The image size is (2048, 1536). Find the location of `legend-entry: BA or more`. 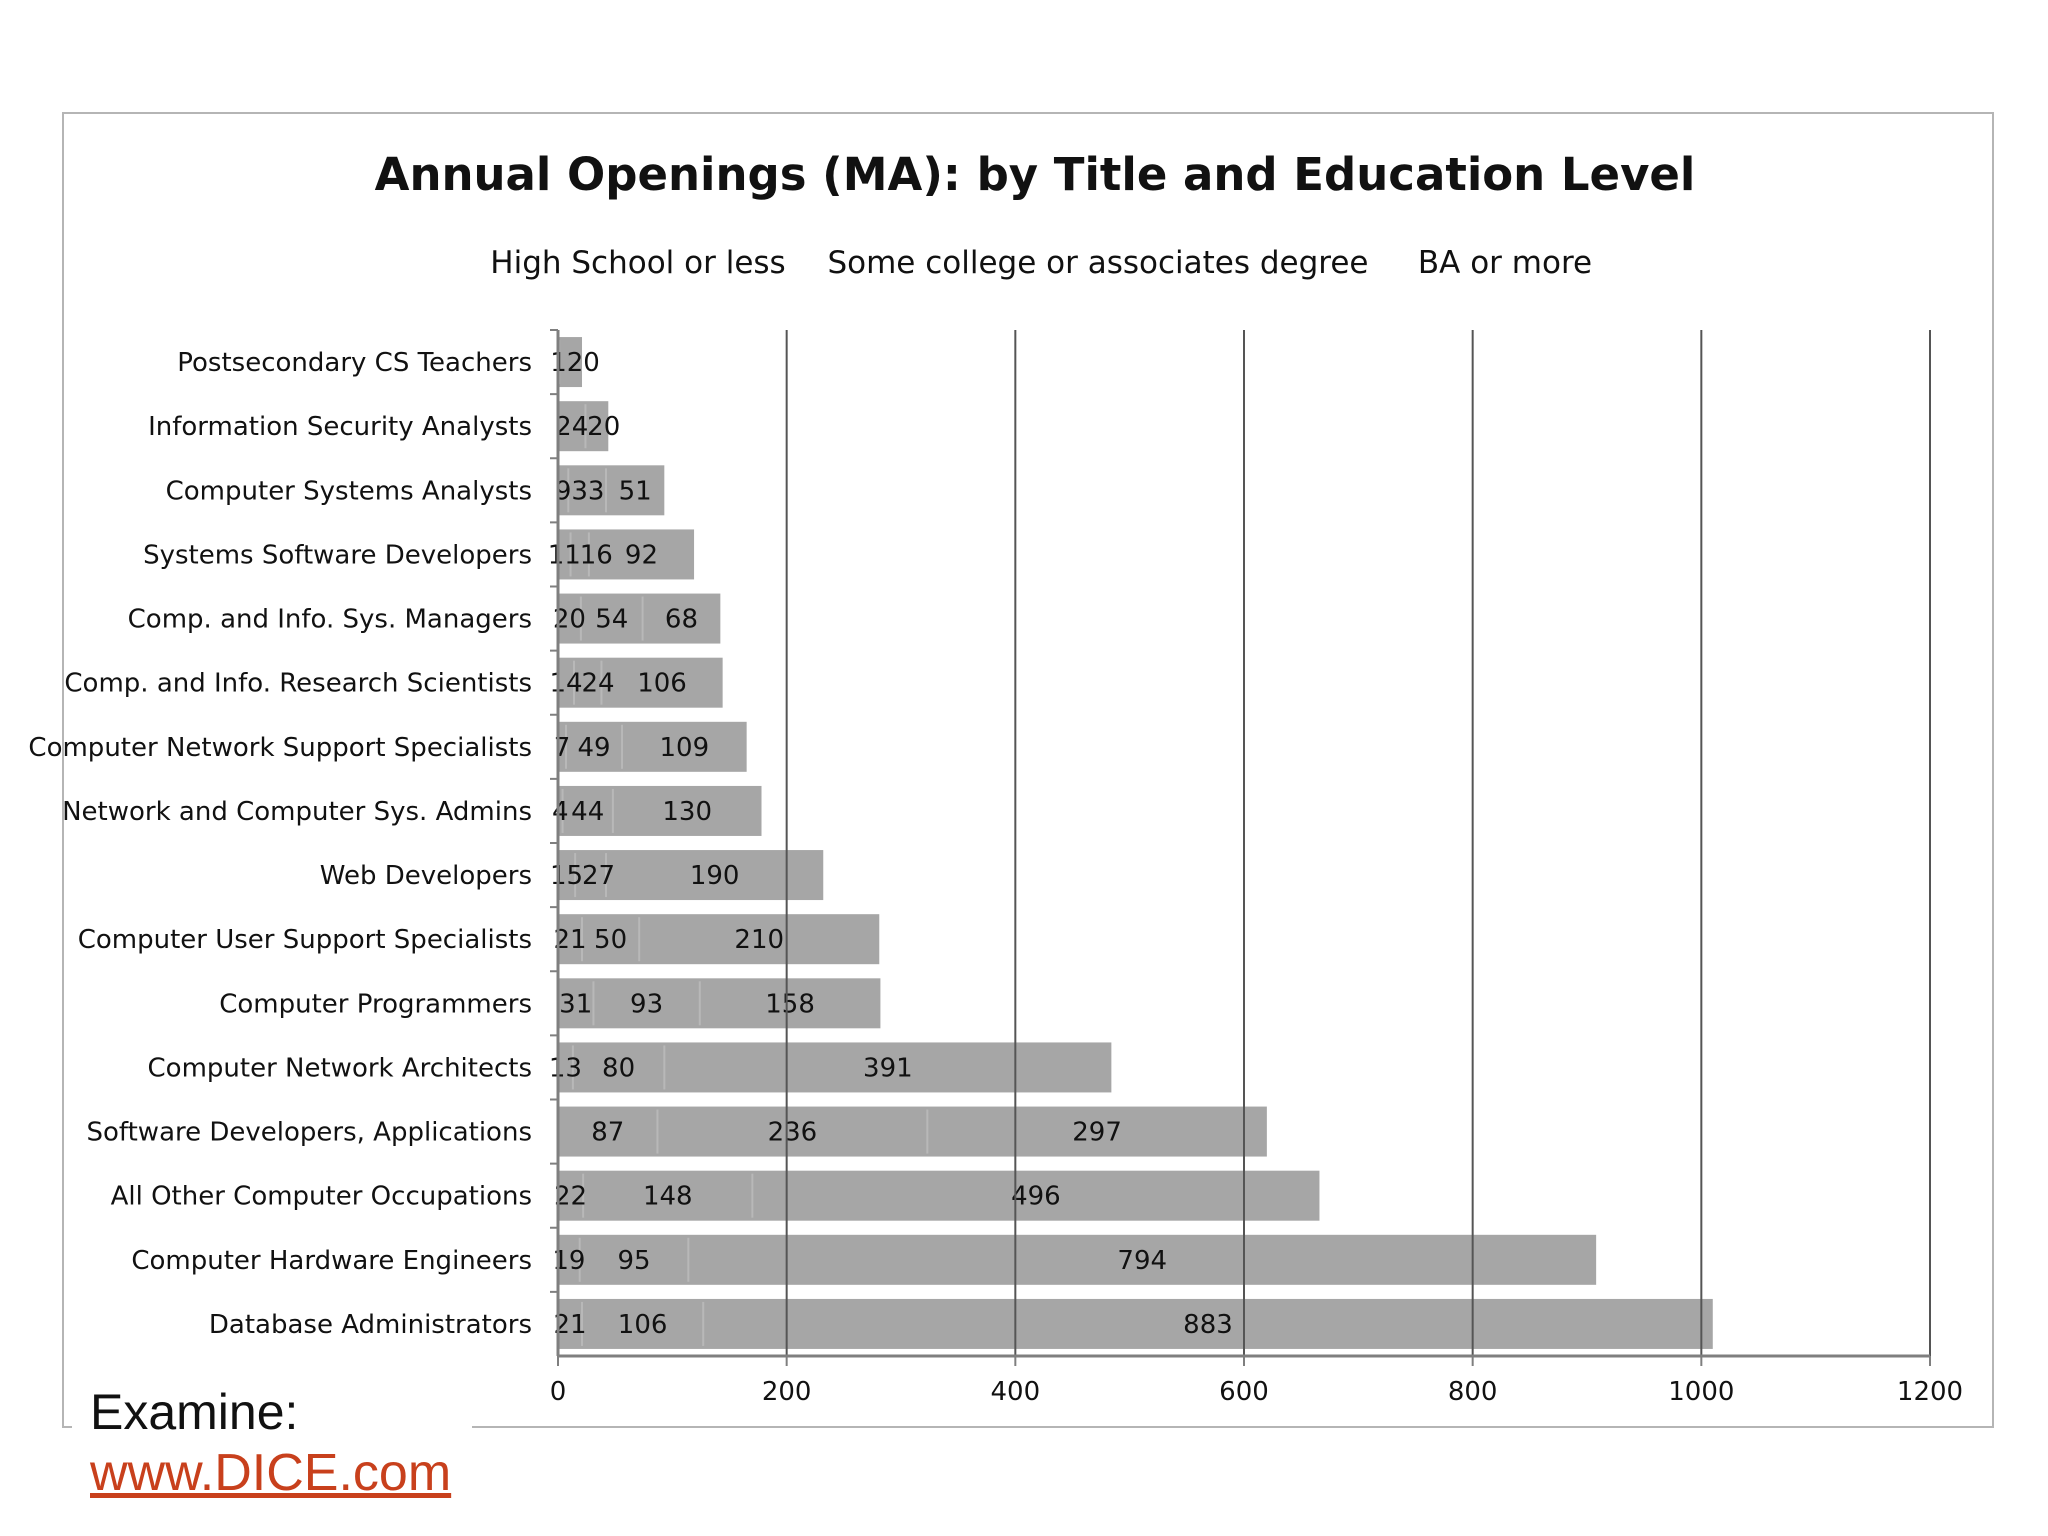

legend-entry: BA or more is located at coordinates (1505, 263).